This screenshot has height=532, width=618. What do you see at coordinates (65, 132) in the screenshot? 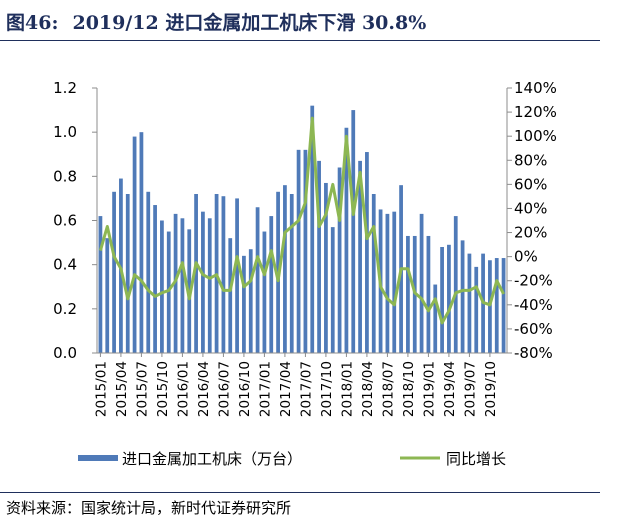
I see `left-tick-label: 1.0` at bounding box center [65, 132].